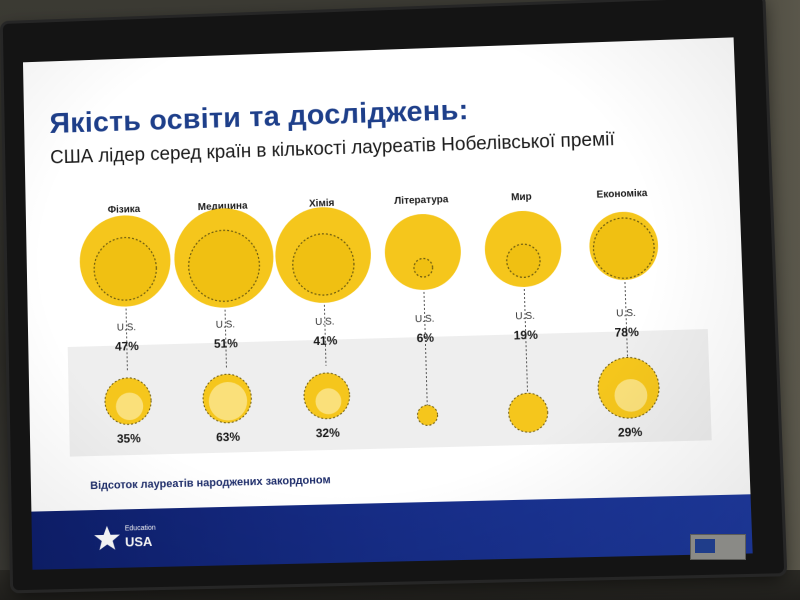 This screenshot has width=800, height=600. Describe the element at coordinates (425, 338) in the screenshot. I see `us-percent-label: 6%` at that location.